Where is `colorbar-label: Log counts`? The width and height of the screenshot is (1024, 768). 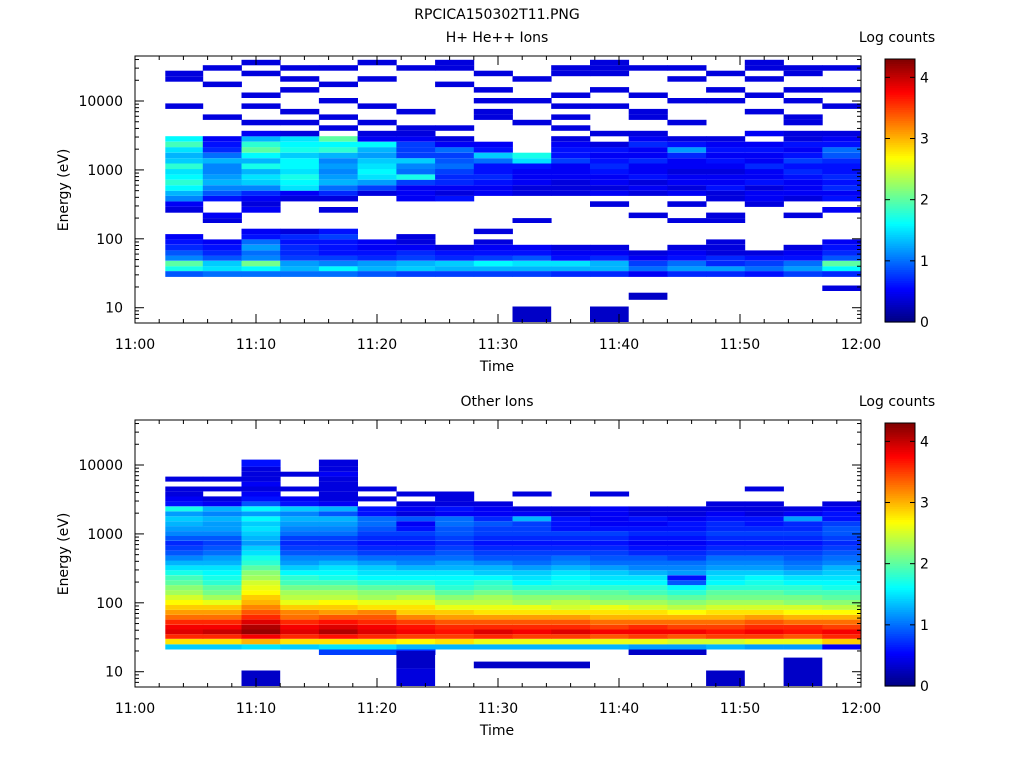 colorbar-label: Log counts is located at coordinates (897, 38).